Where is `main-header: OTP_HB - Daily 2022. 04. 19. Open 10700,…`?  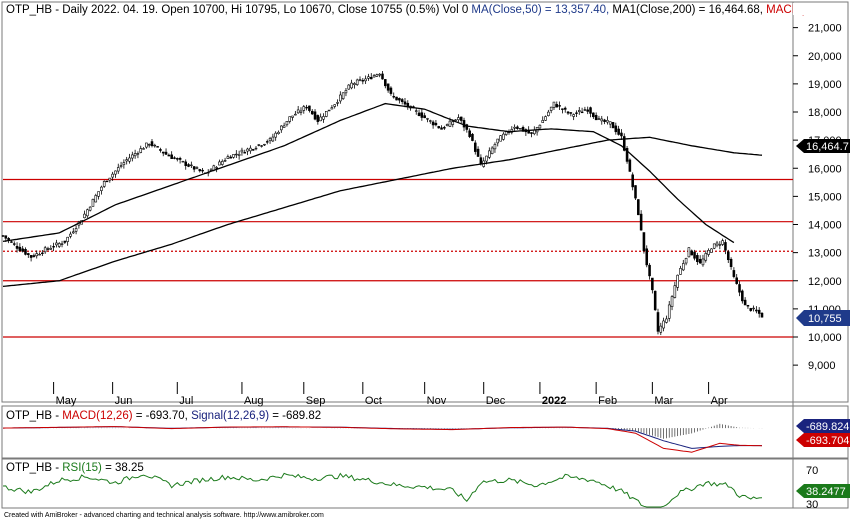
main-header: OTP_HB - Daily 2022. 04. 19. Open 10700,… is located at coordinates (411, 10).